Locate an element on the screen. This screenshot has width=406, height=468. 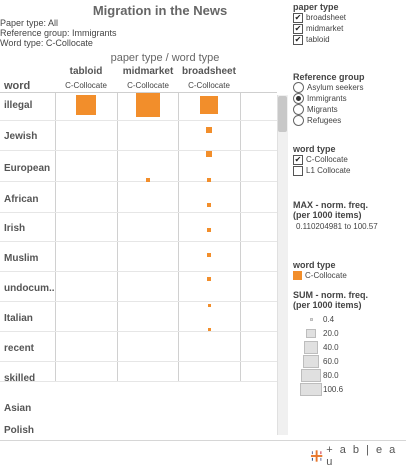
size-legend-title: SUM - norm. freq. is located at coordinates (331, 295).